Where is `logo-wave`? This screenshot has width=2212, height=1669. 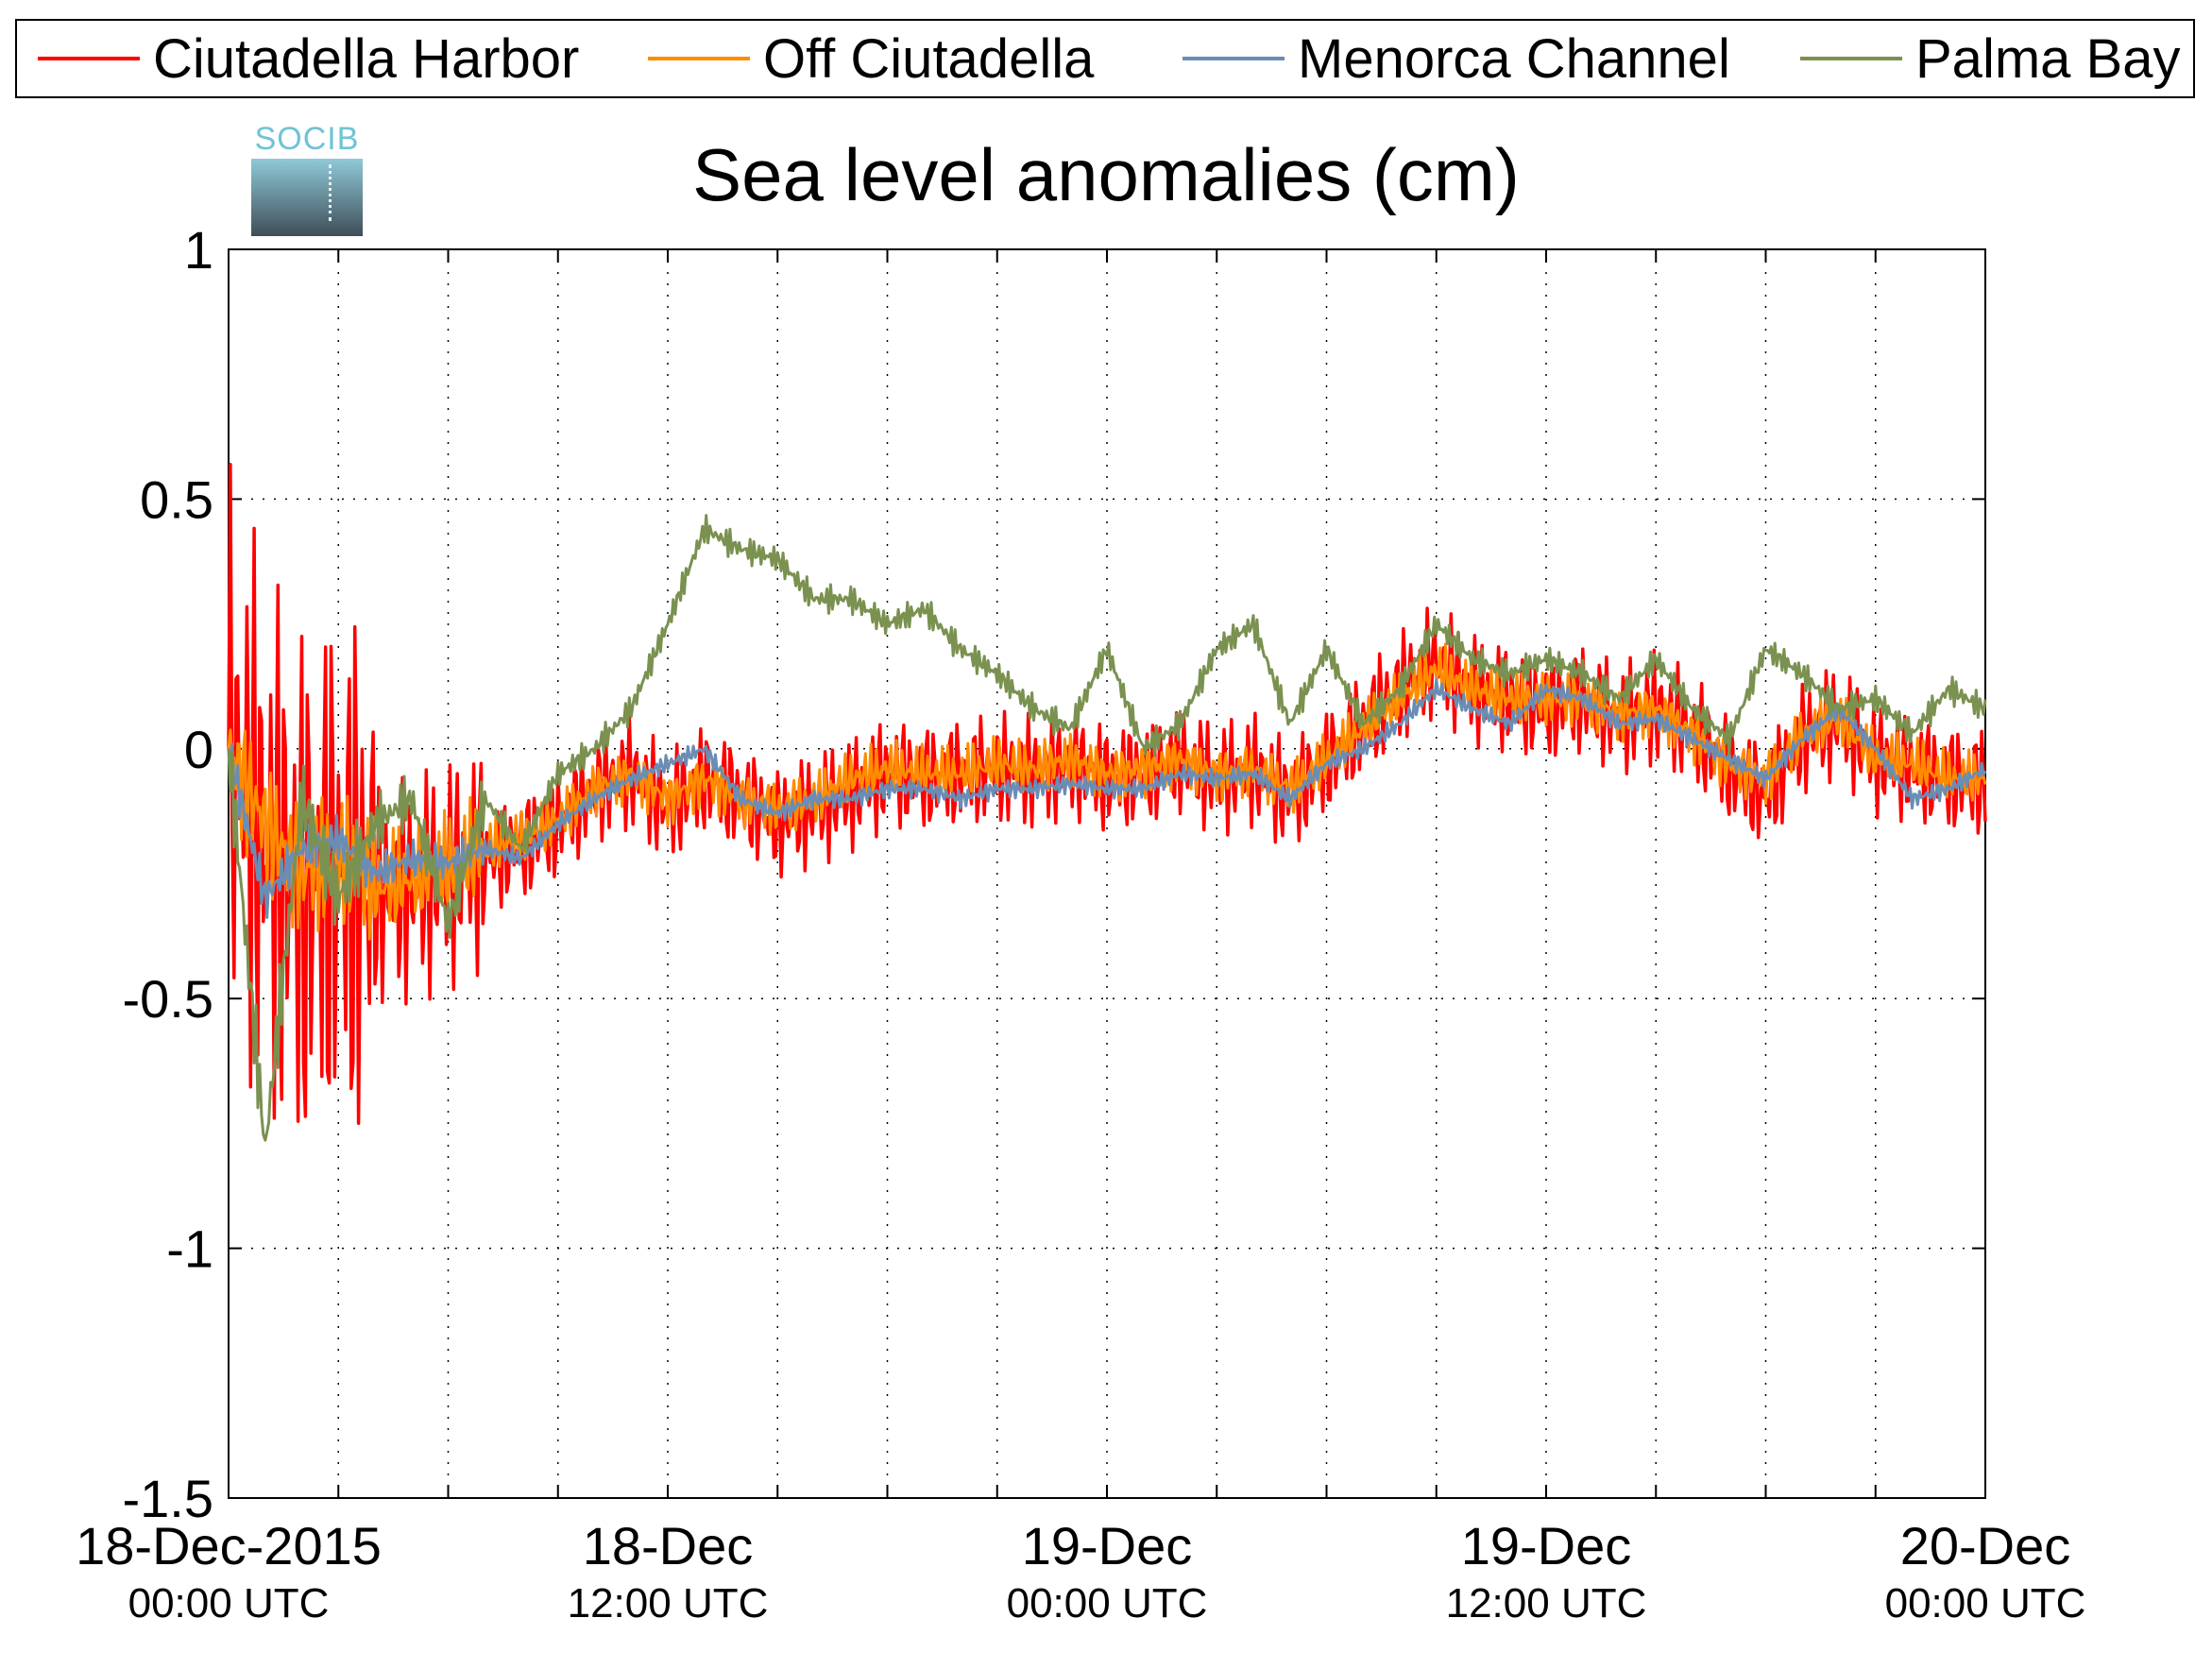 logo-wave is located at coordinates (307, 198).